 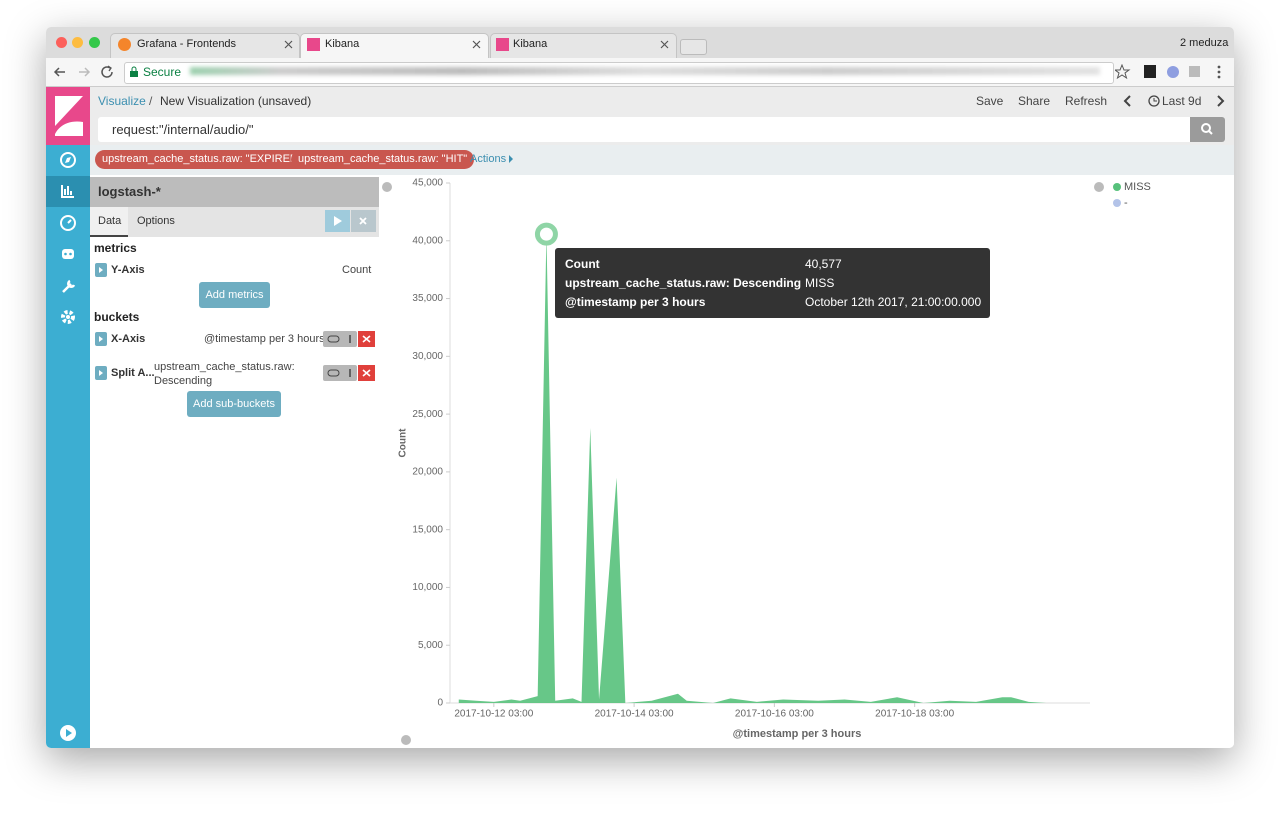 What do you see at coordinates (115, 248) in the screenshot?
I see `section-title: metrics` at bounding box center [115, 248].